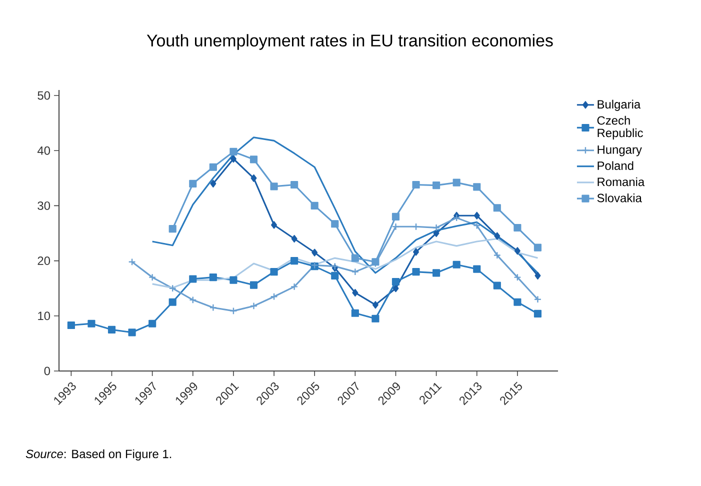 This screenshot has width=701, height=486. Describe the element at coordinates (44, 95) in the screenshot. I see `y-tick-label: 50` at that location.